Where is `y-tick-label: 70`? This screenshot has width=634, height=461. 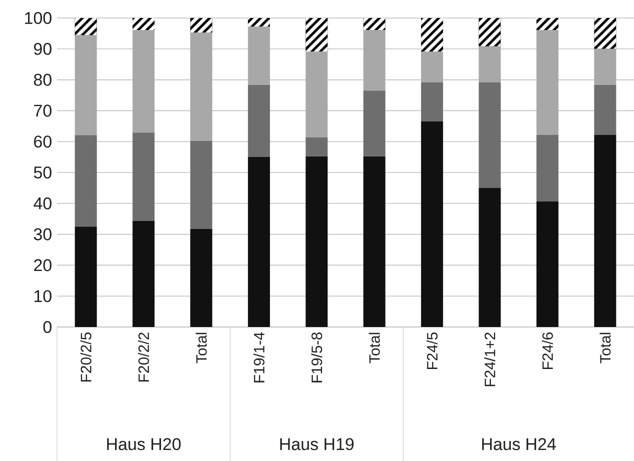
y-tick-label: 70 is located at coordinates (43, 110).